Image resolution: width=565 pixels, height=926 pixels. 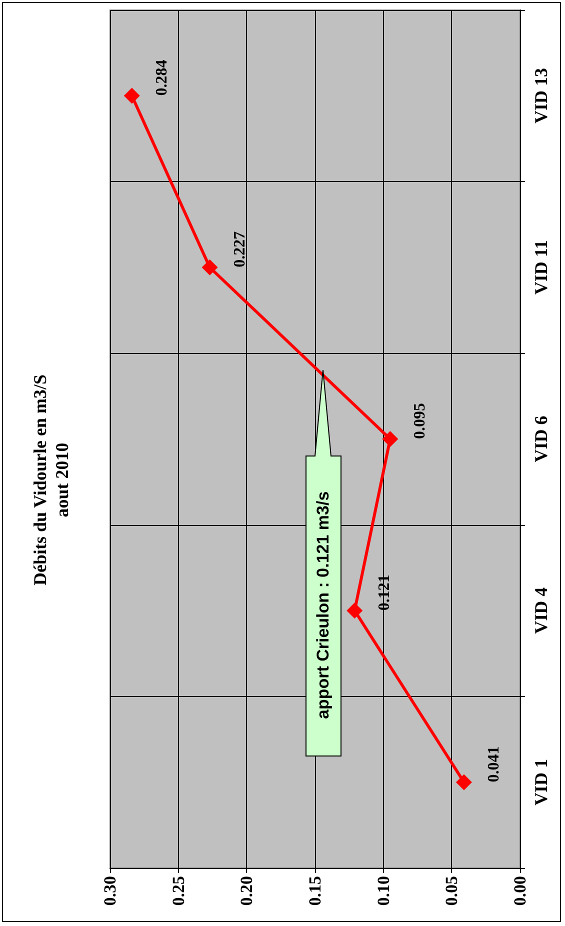 What do you see at coordinates (110, 891) in the screenshot?
I see `x-tick-label: 0.30` at bounding box center [110, 891].